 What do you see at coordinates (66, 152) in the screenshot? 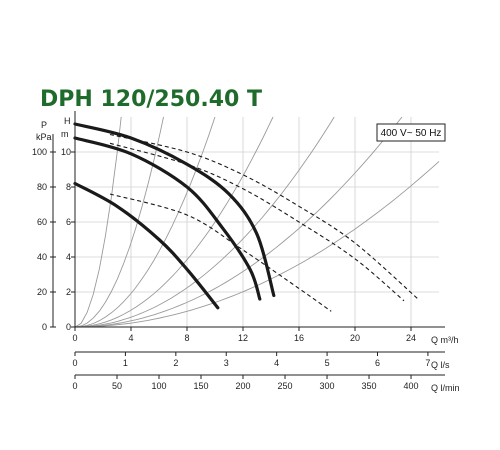
I see `y-right-tick-label: 10` at bounding box center [66, 152].